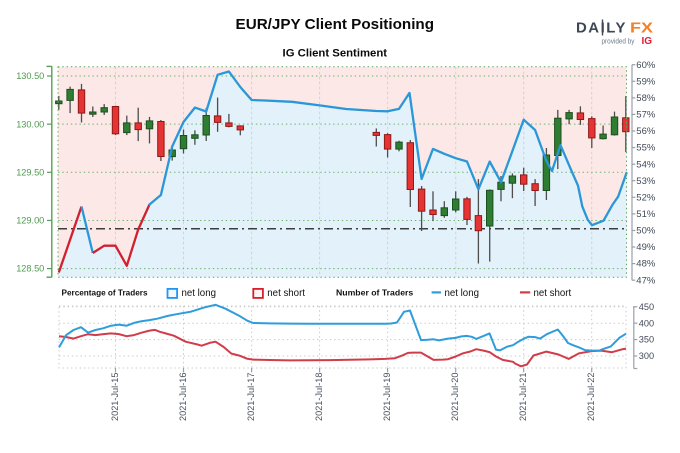  What do you see at coordinates (646, 247) in the screenshot?
I see `svg-text: 49%` at bounding box center [646, 247].